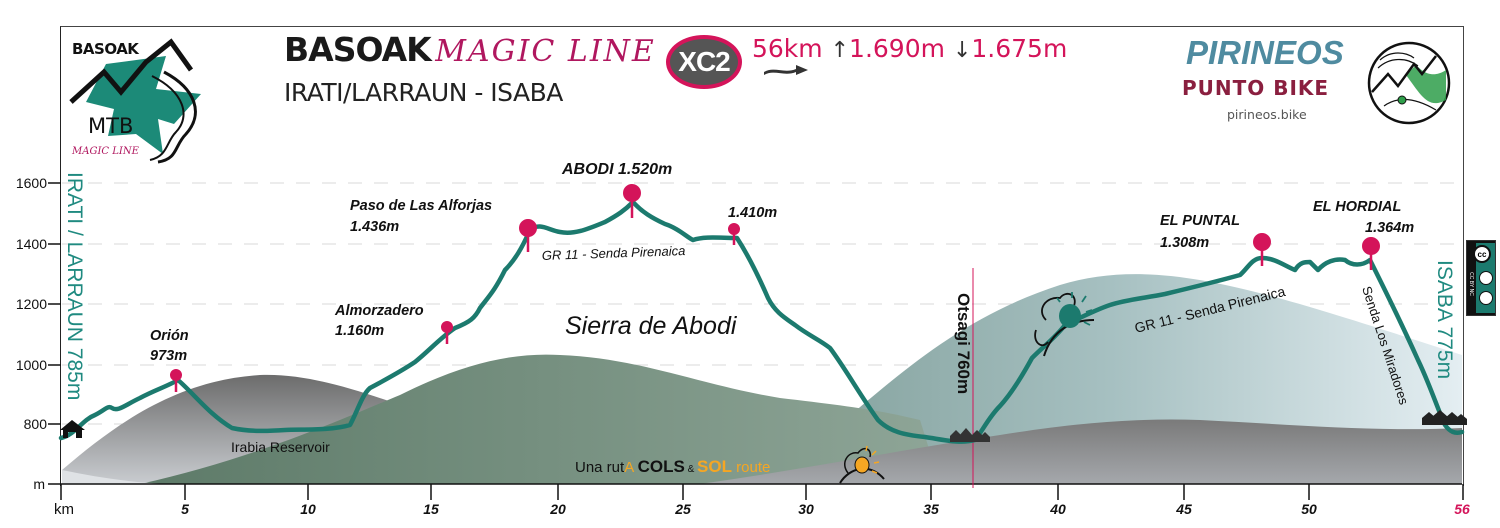 This screenshot has height=528, width=1500. What do you see at coordinates (862, 464) in the screenshot?
I see `cyclist-sun-icon` at bounding box center [862, 464].